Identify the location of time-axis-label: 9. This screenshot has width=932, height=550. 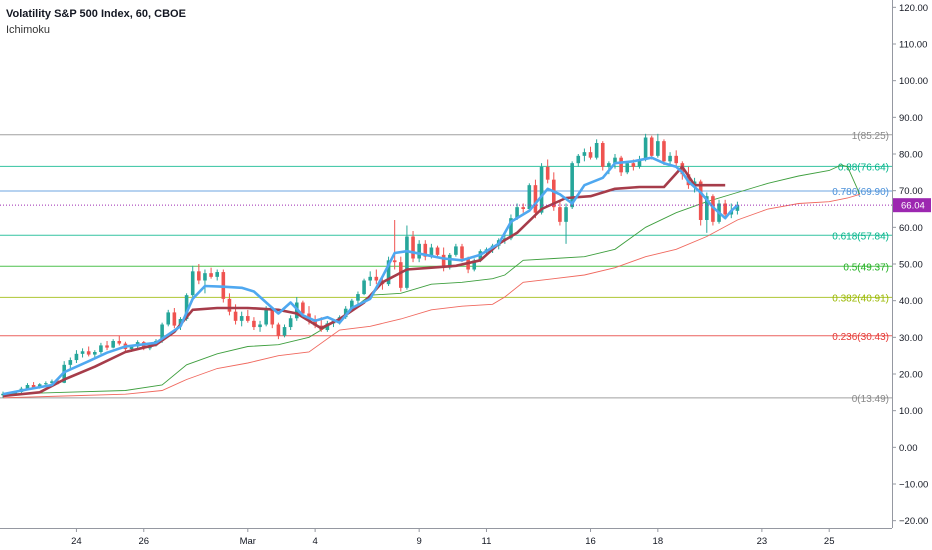
(419, 541).